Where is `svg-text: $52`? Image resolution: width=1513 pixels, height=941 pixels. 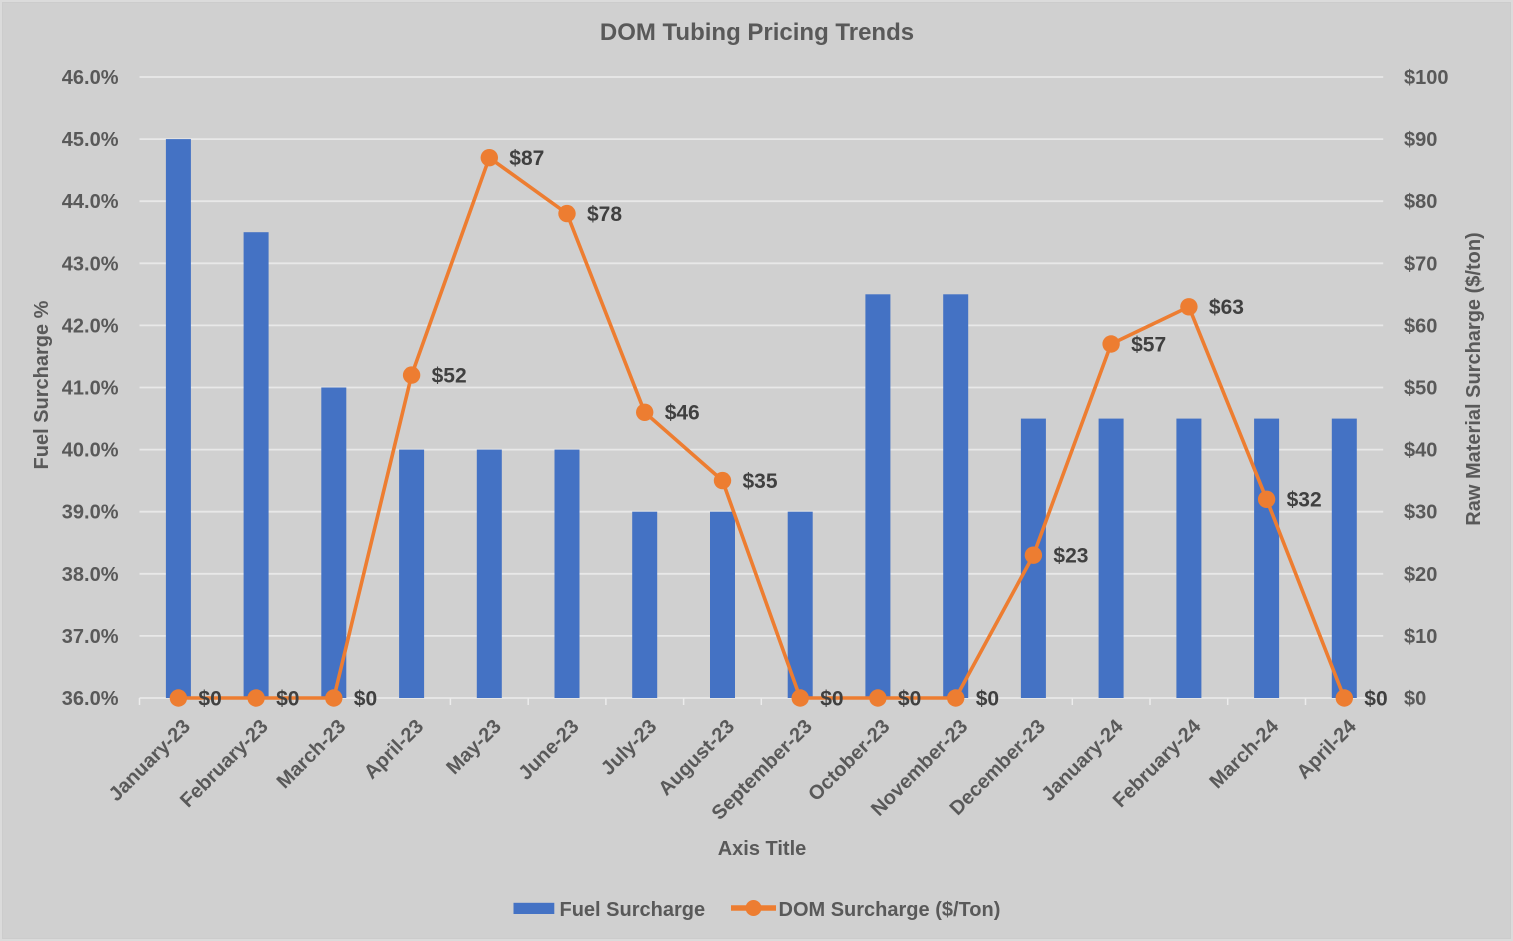 svg-text: $52 is located at coordinates (449, 376).